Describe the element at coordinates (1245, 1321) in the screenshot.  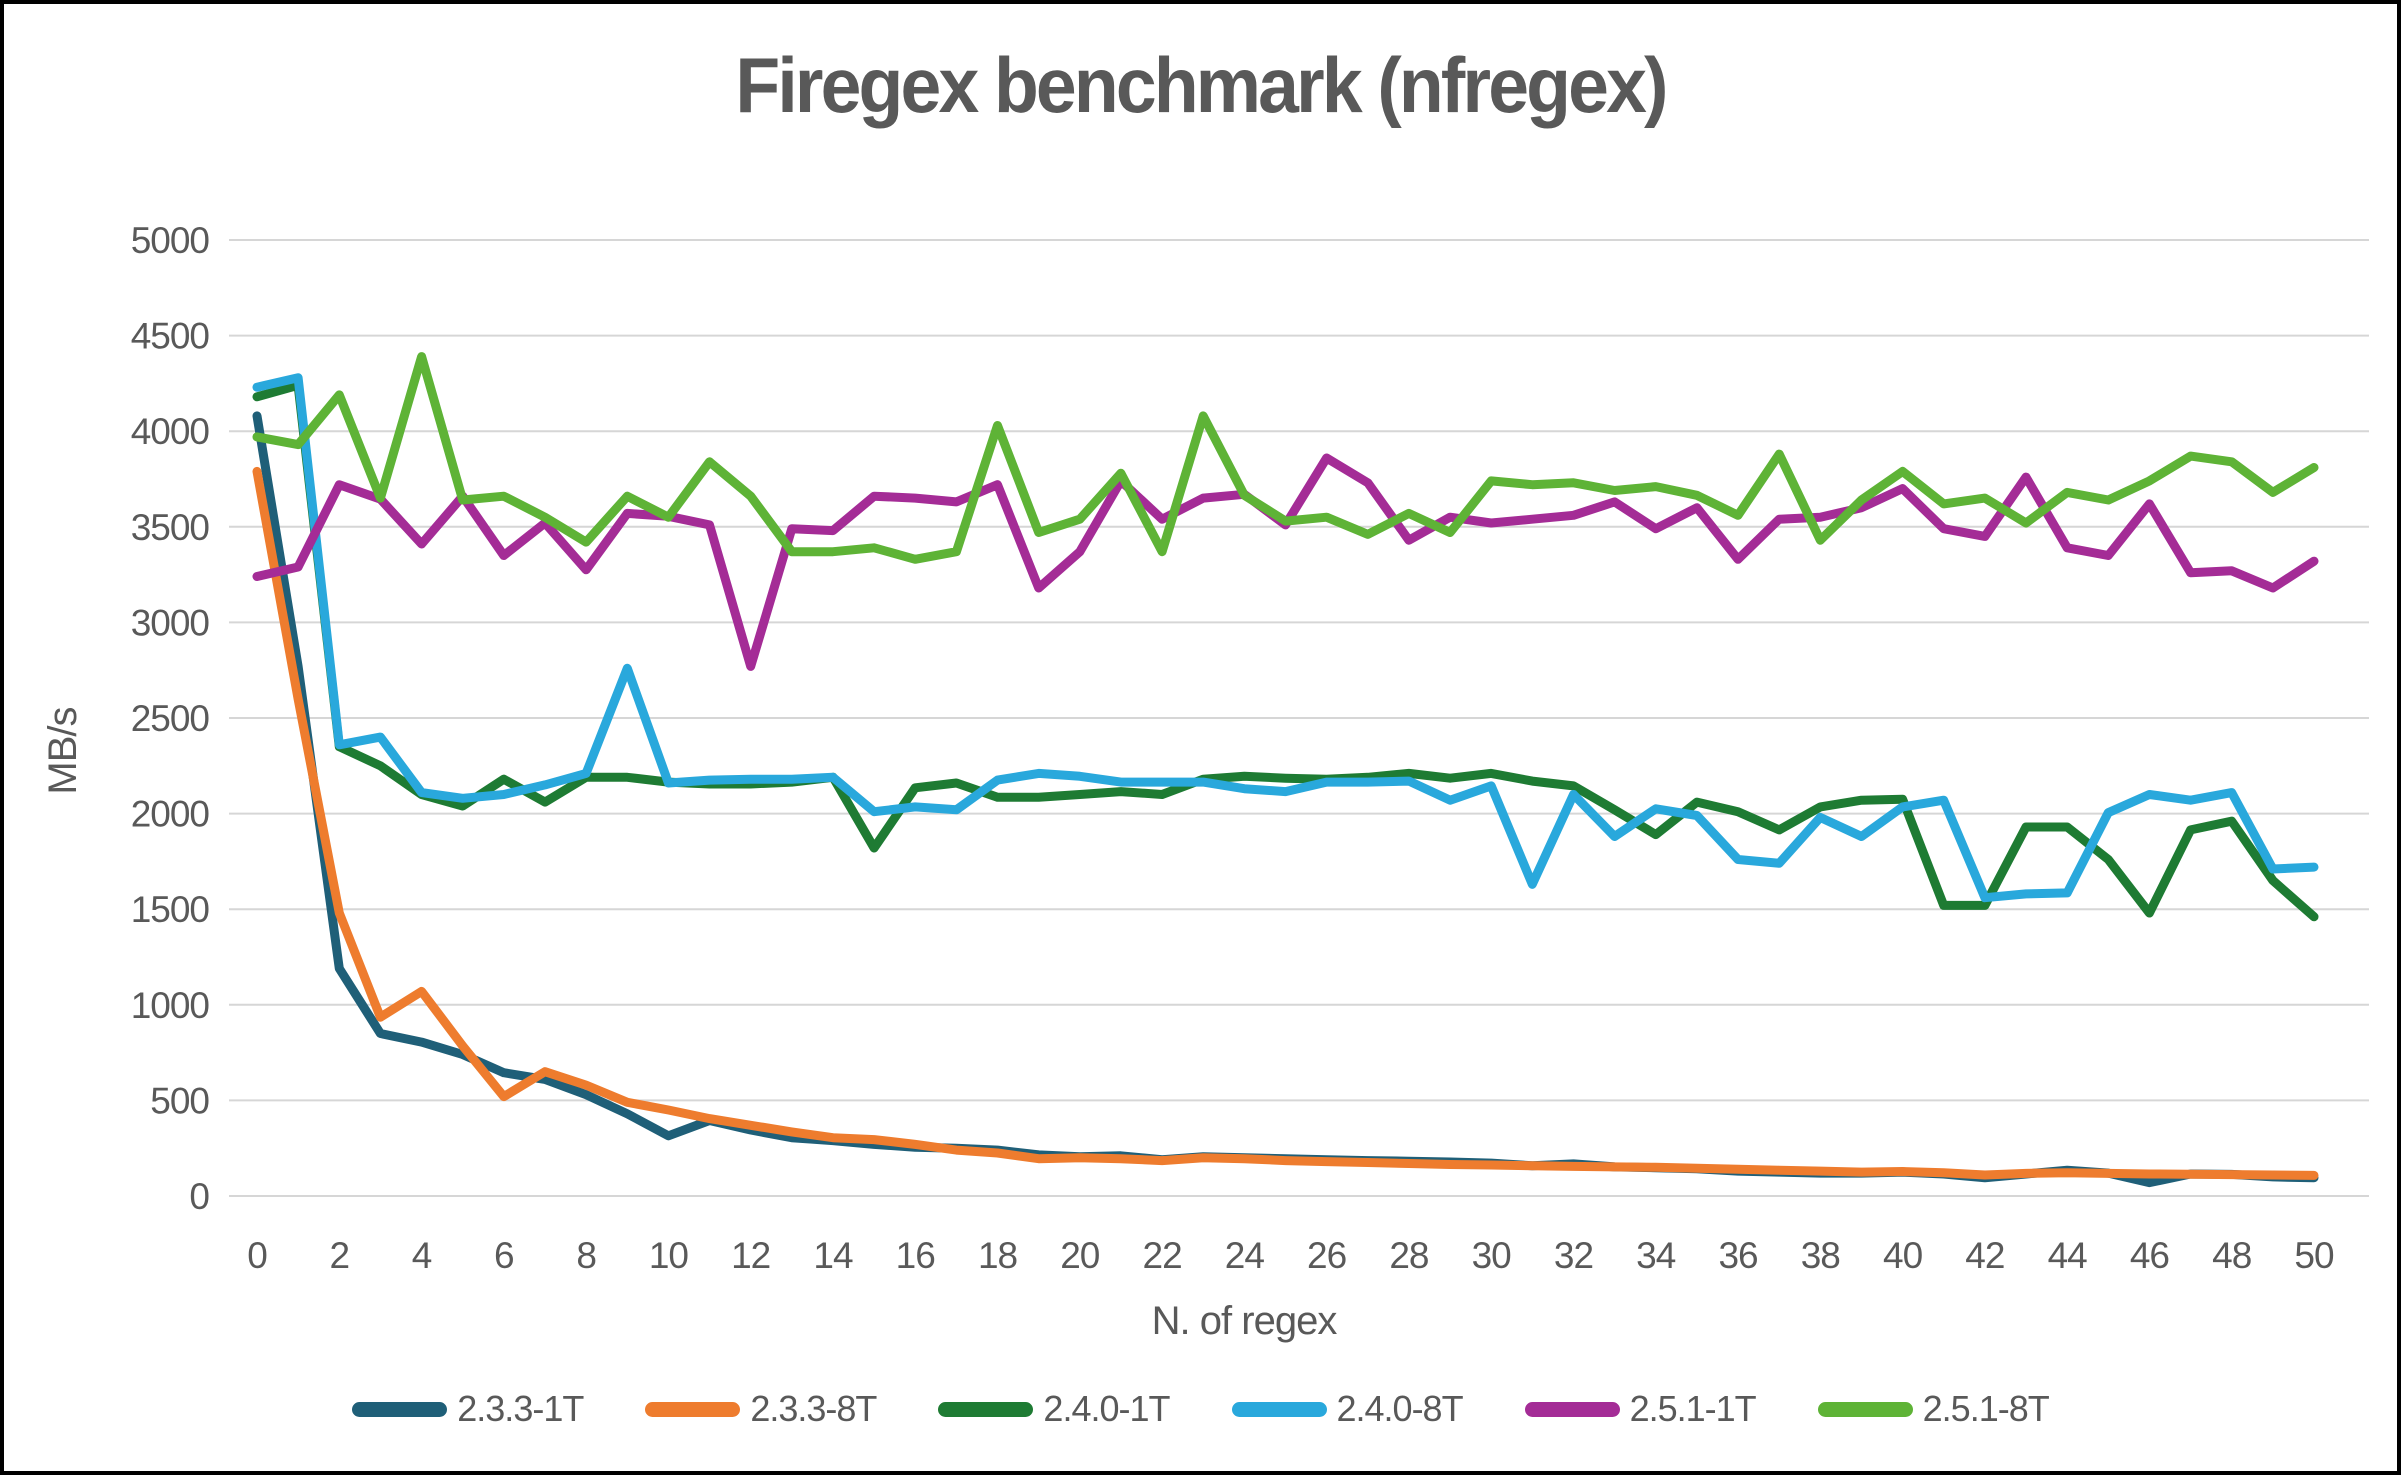
I see `x-axis-title: N. of regex` at that location.